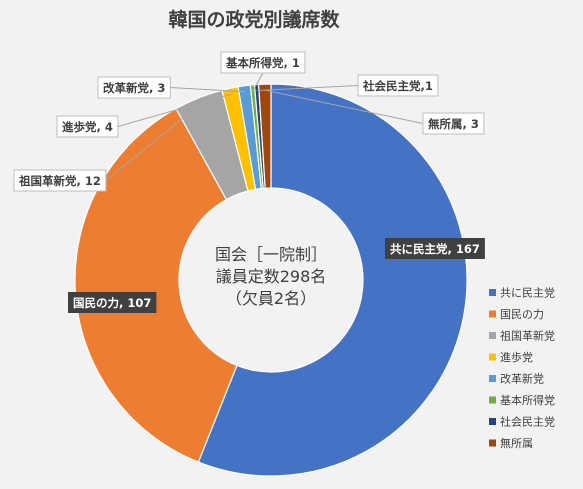 The width and height of the screenshot is (583, 489). I want to click on legend-label-2: 祖国革新党, so click(527, 336).